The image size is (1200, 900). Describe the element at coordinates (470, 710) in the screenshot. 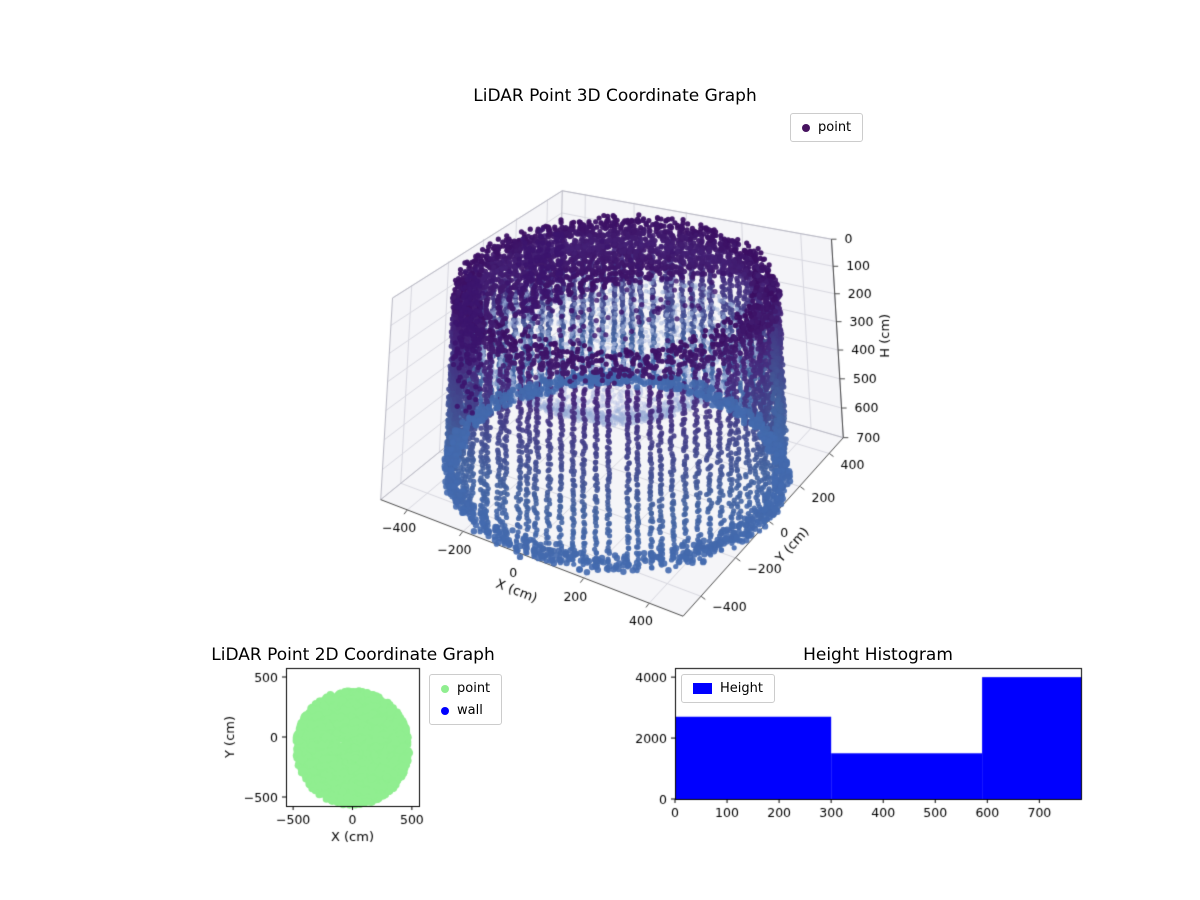

I see `legend-label-wall-2d: wall` at that location.